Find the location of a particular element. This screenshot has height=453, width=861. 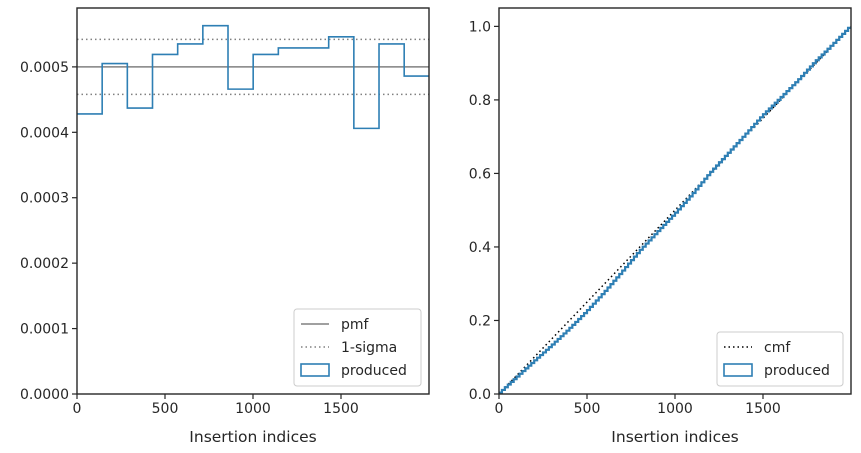

legend: pmf 1-sigma produced is located at coordinates (357, 347).